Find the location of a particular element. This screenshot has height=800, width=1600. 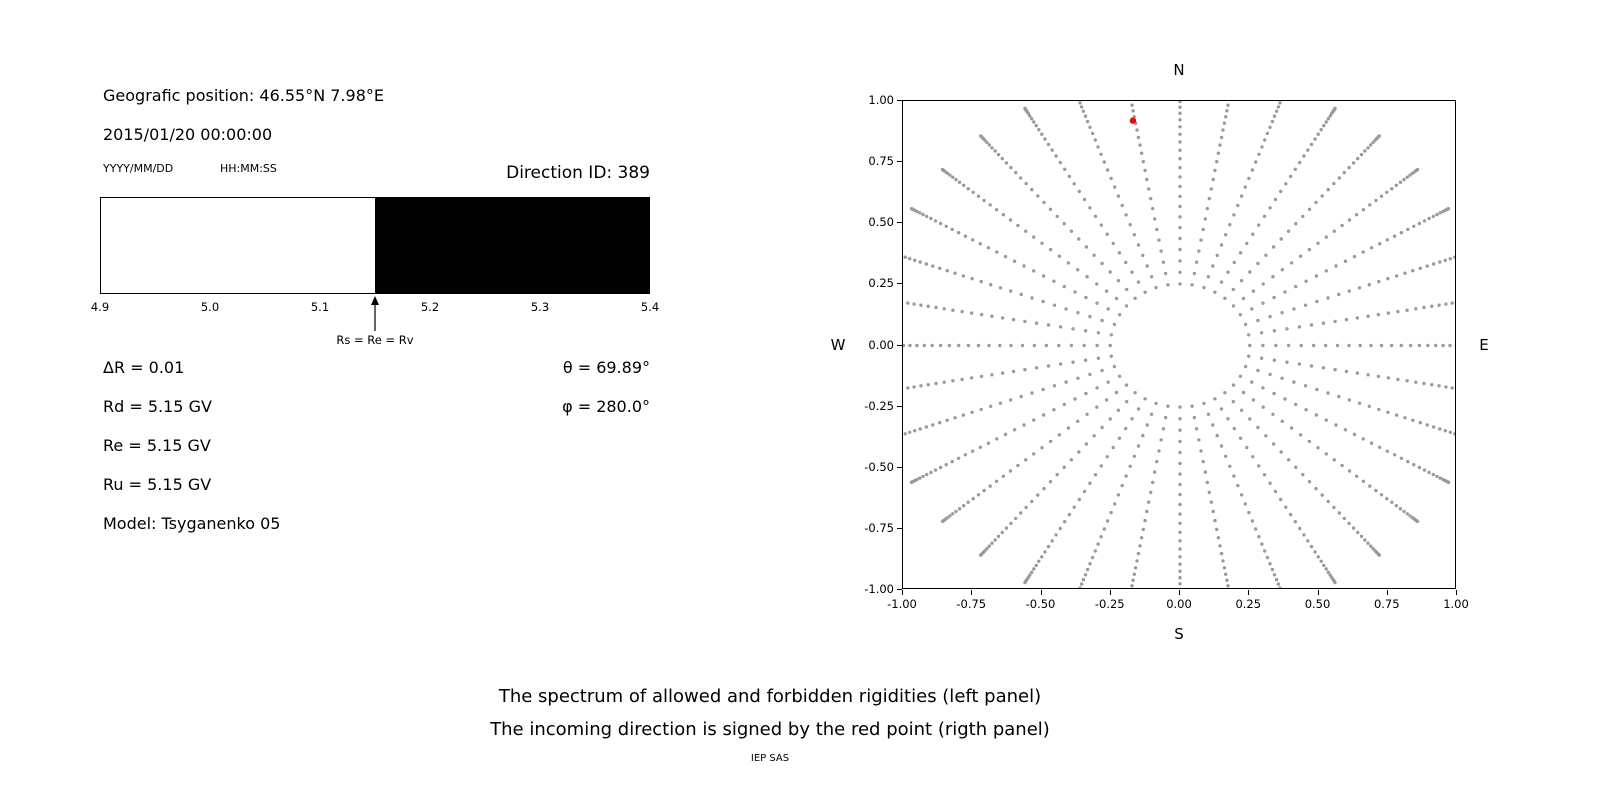

compass-south-label: S is located at coordinates (1179, 634).